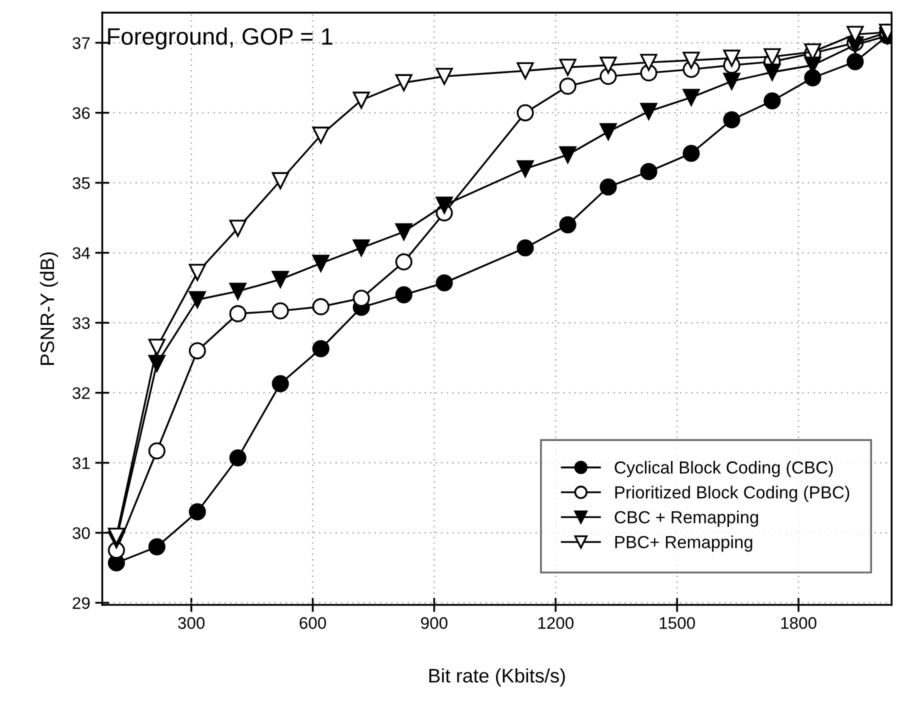  What do you see at coordinates (81, 463) in the screenshot?
I see `y-tick-label: 31` at bounding box center [81, 463].